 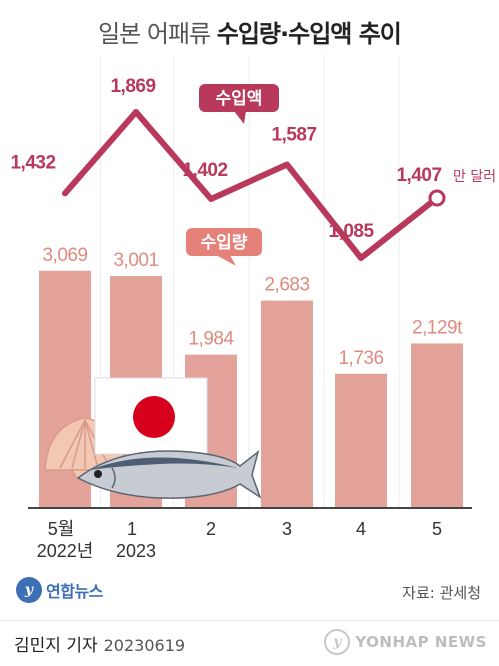 I want to click on agency-name: 연합뉴스, so click(x=74, y=591).